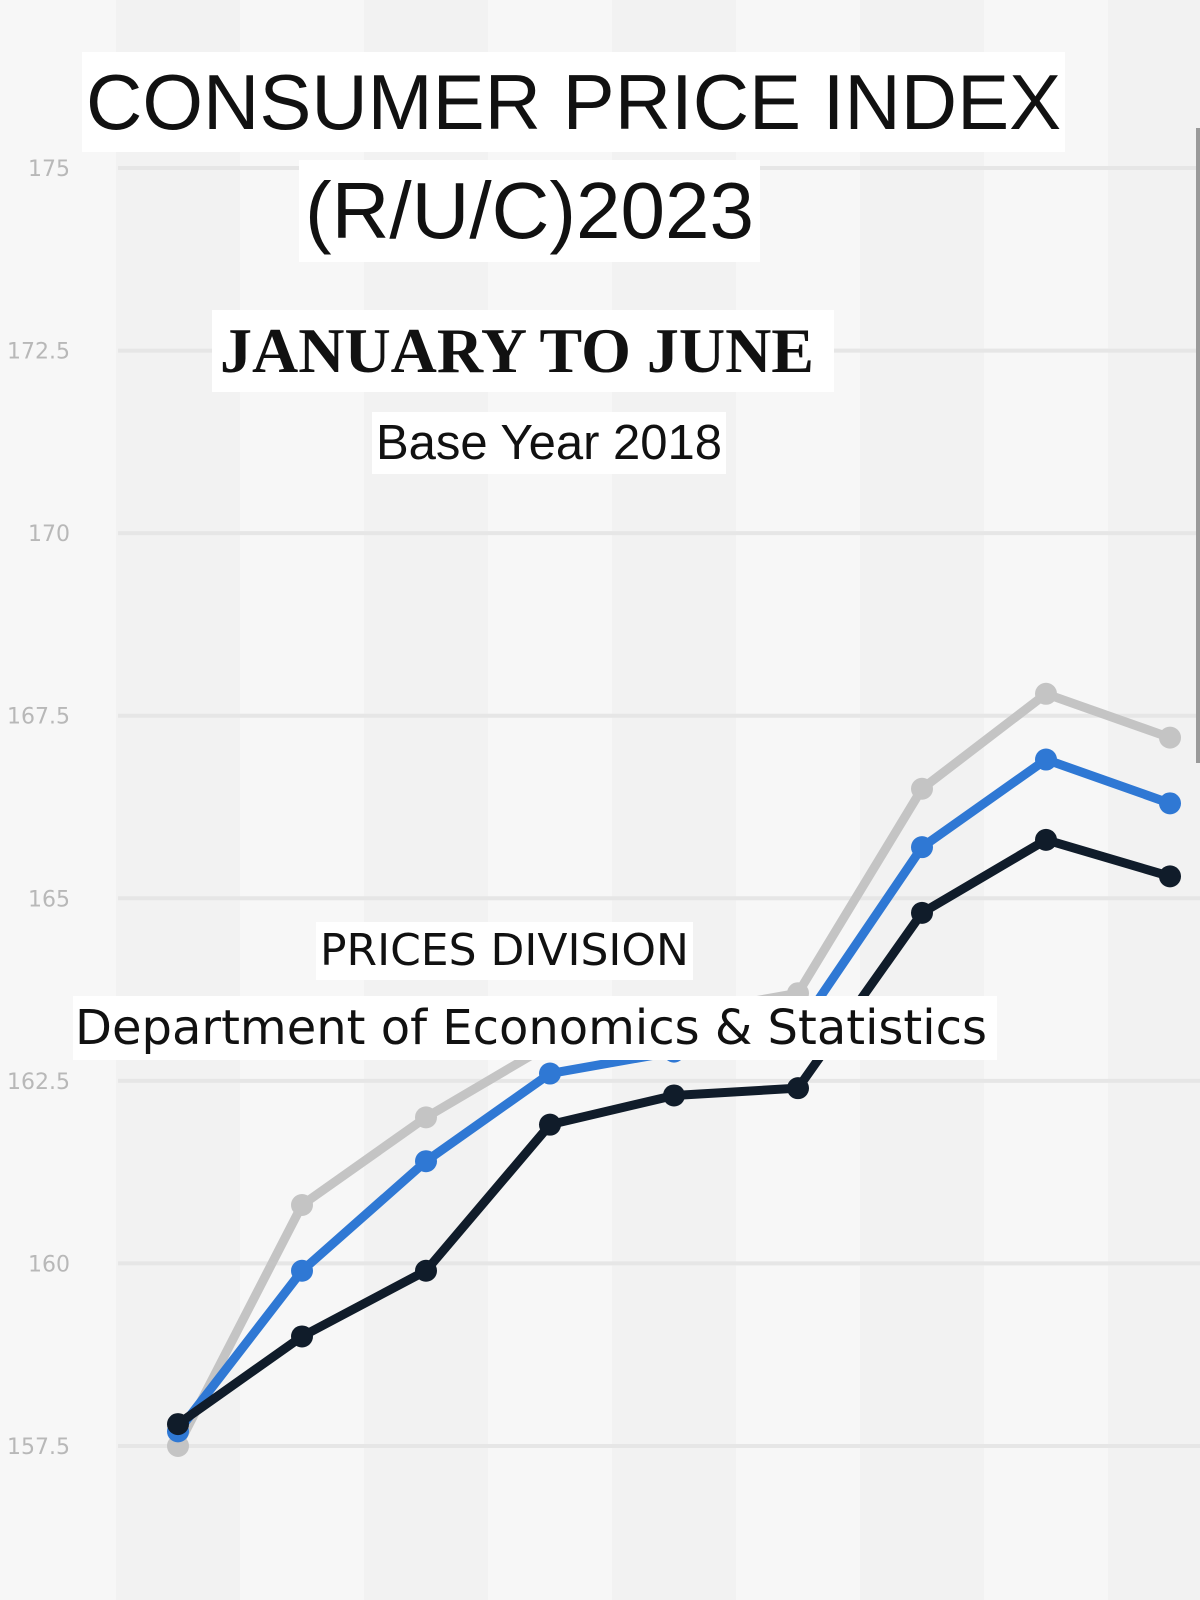 The height and width of the screenshot is (1600, 1200). What do you see at coordinates (530, 211) in the screenshot?
I see `title-line-2: (R/U/C)2023` at bounding box center [530, 211].